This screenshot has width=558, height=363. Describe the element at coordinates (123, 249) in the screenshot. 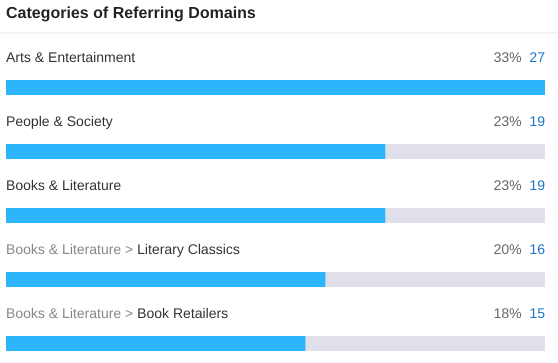

I see `y-tick-label: Books & Literature > Literary Classics` at that location.